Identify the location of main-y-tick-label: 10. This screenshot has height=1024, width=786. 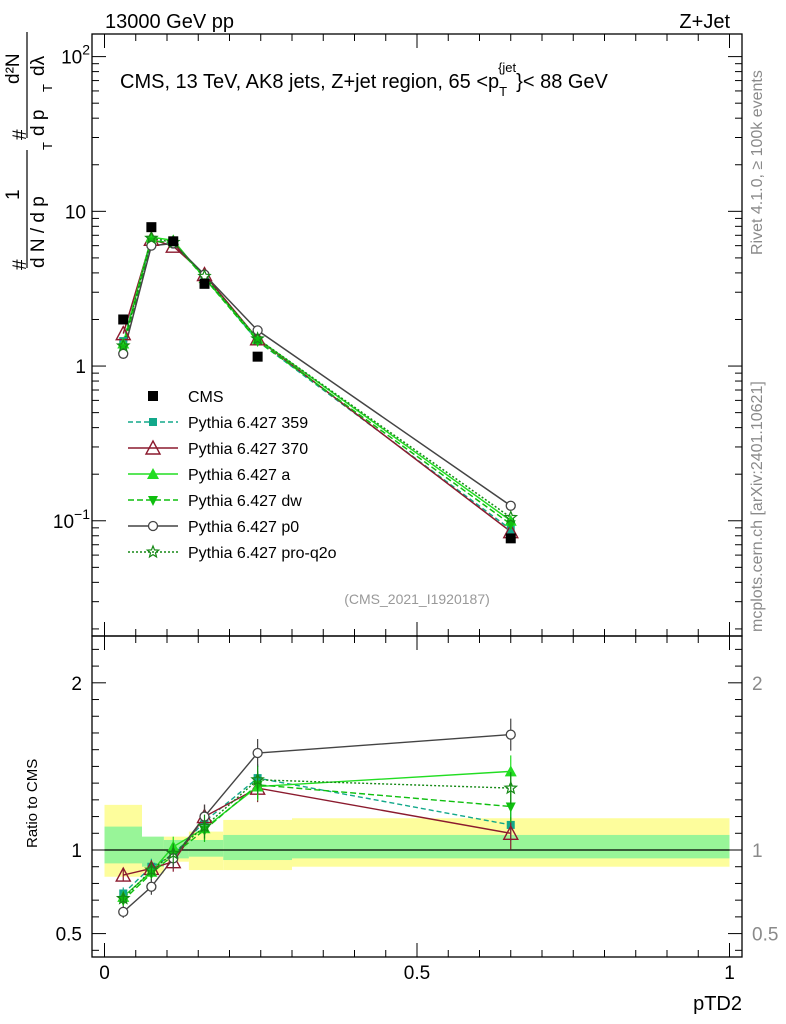
(75, 212).